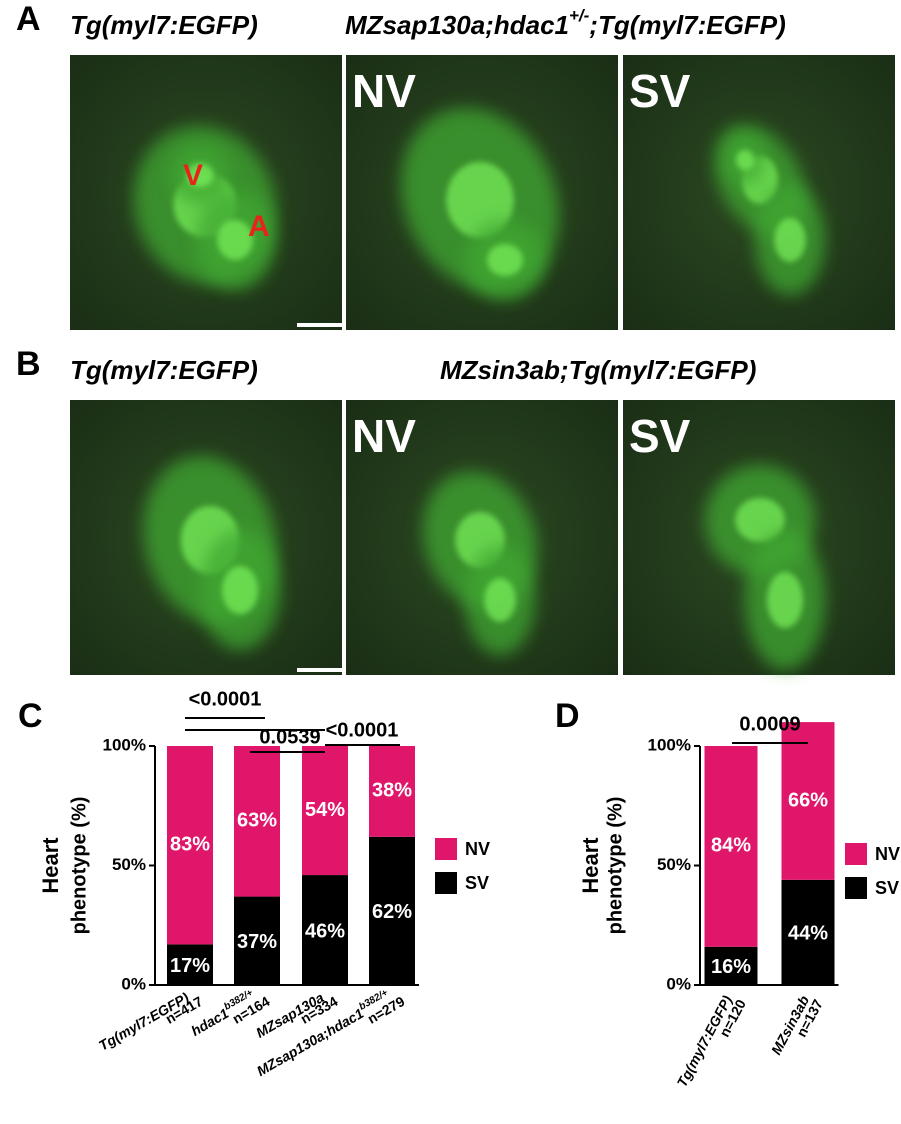 Image resolution: width=901 pixels, height=1124 pixels. I want to click on panel-label: D, so click(567, 716).